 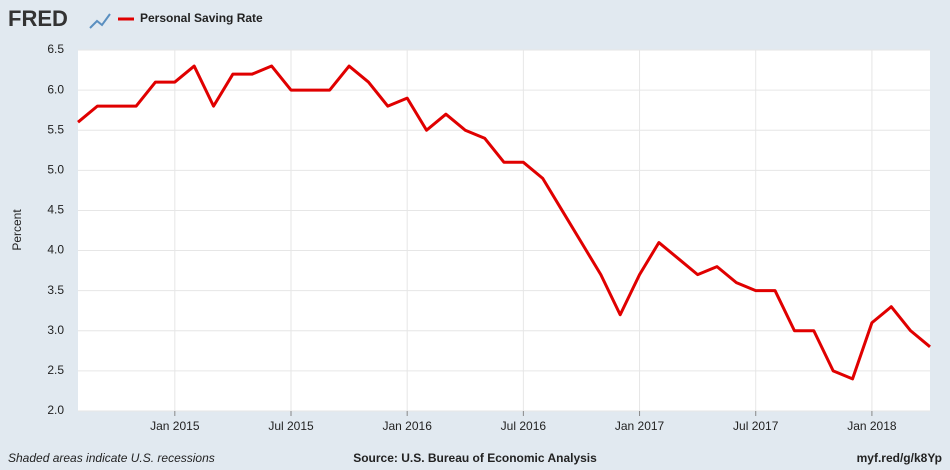 What do you see at coordinates (756, 426) in the screenshot?
I see `x-tick-label: Jul 2017` at bounding box center [756, 426].